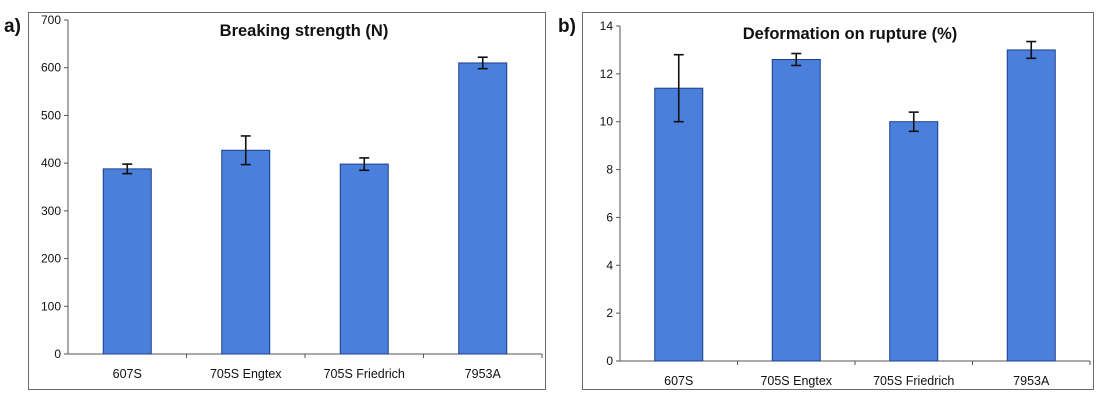 The height and width of the screenshot is (398, 1100). I want to click on y-tick-label: 8, so click(609, 170).